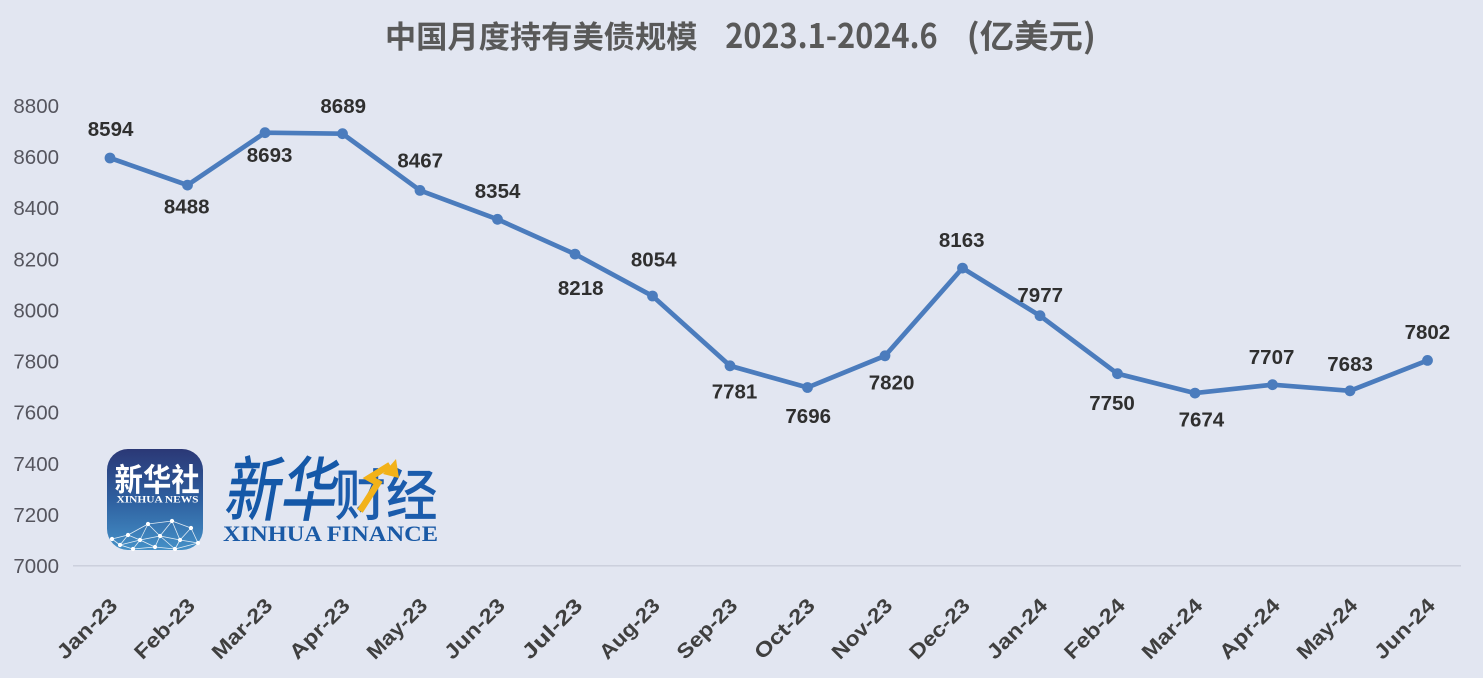 Image resolution: width=1483 pixels, height=678 pixels. Describe the element at coordinates (581, 288) in the screenshot. I see `svg-text: 8218` at that location.